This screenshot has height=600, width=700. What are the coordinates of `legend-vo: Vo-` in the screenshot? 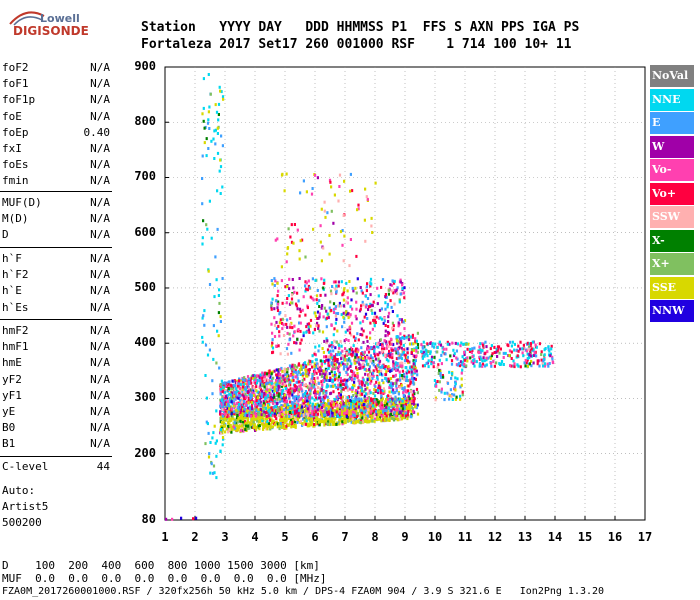 It's located at (672, 170).